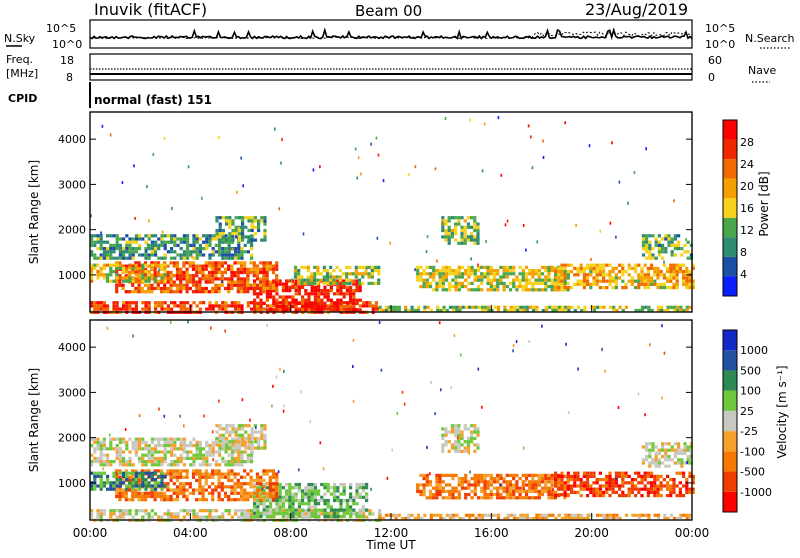 This screenshot has width=800, height=558. I want to click on power-colorbar-tick: 8, so click(743, 252).